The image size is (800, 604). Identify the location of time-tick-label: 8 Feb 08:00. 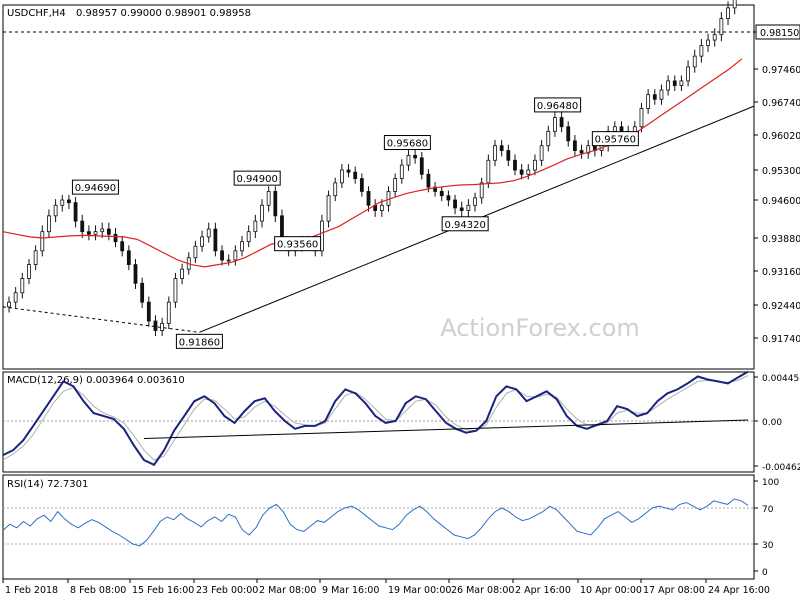
(98, 590).